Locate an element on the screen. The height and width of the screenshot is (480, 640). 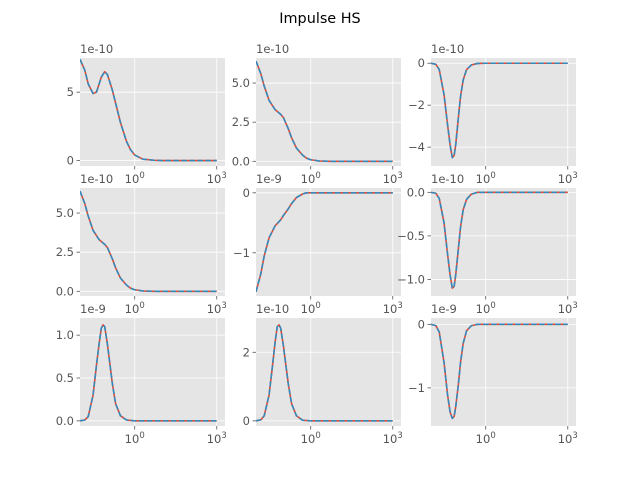
y-tick-label: −4 is located at coordinates (416, 147).